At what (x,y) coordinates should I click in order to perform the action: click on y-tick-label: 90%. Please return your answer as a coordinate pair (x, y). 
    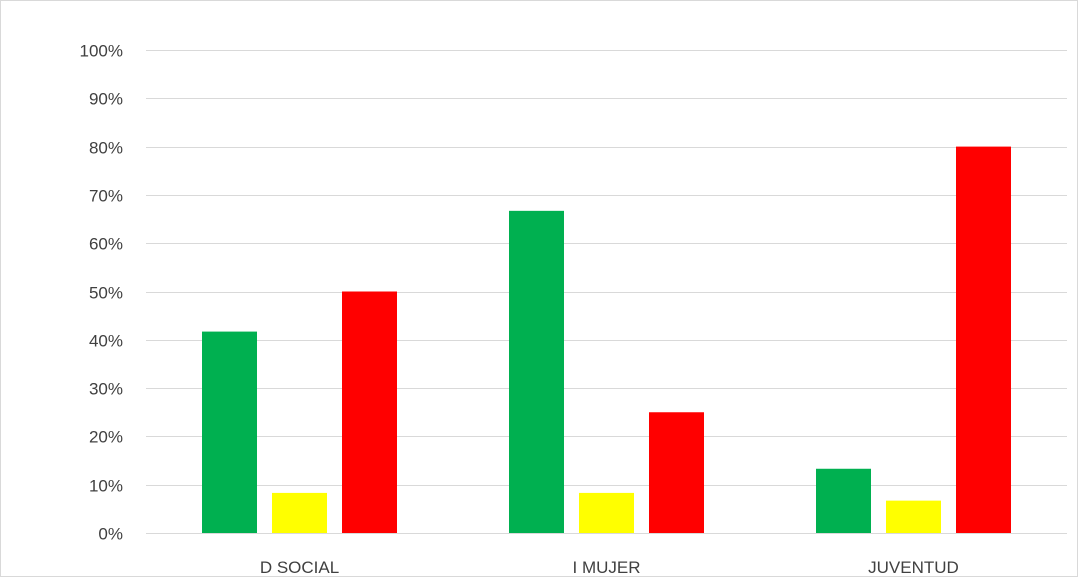
    Looking at the image, I should click on (106, 99).